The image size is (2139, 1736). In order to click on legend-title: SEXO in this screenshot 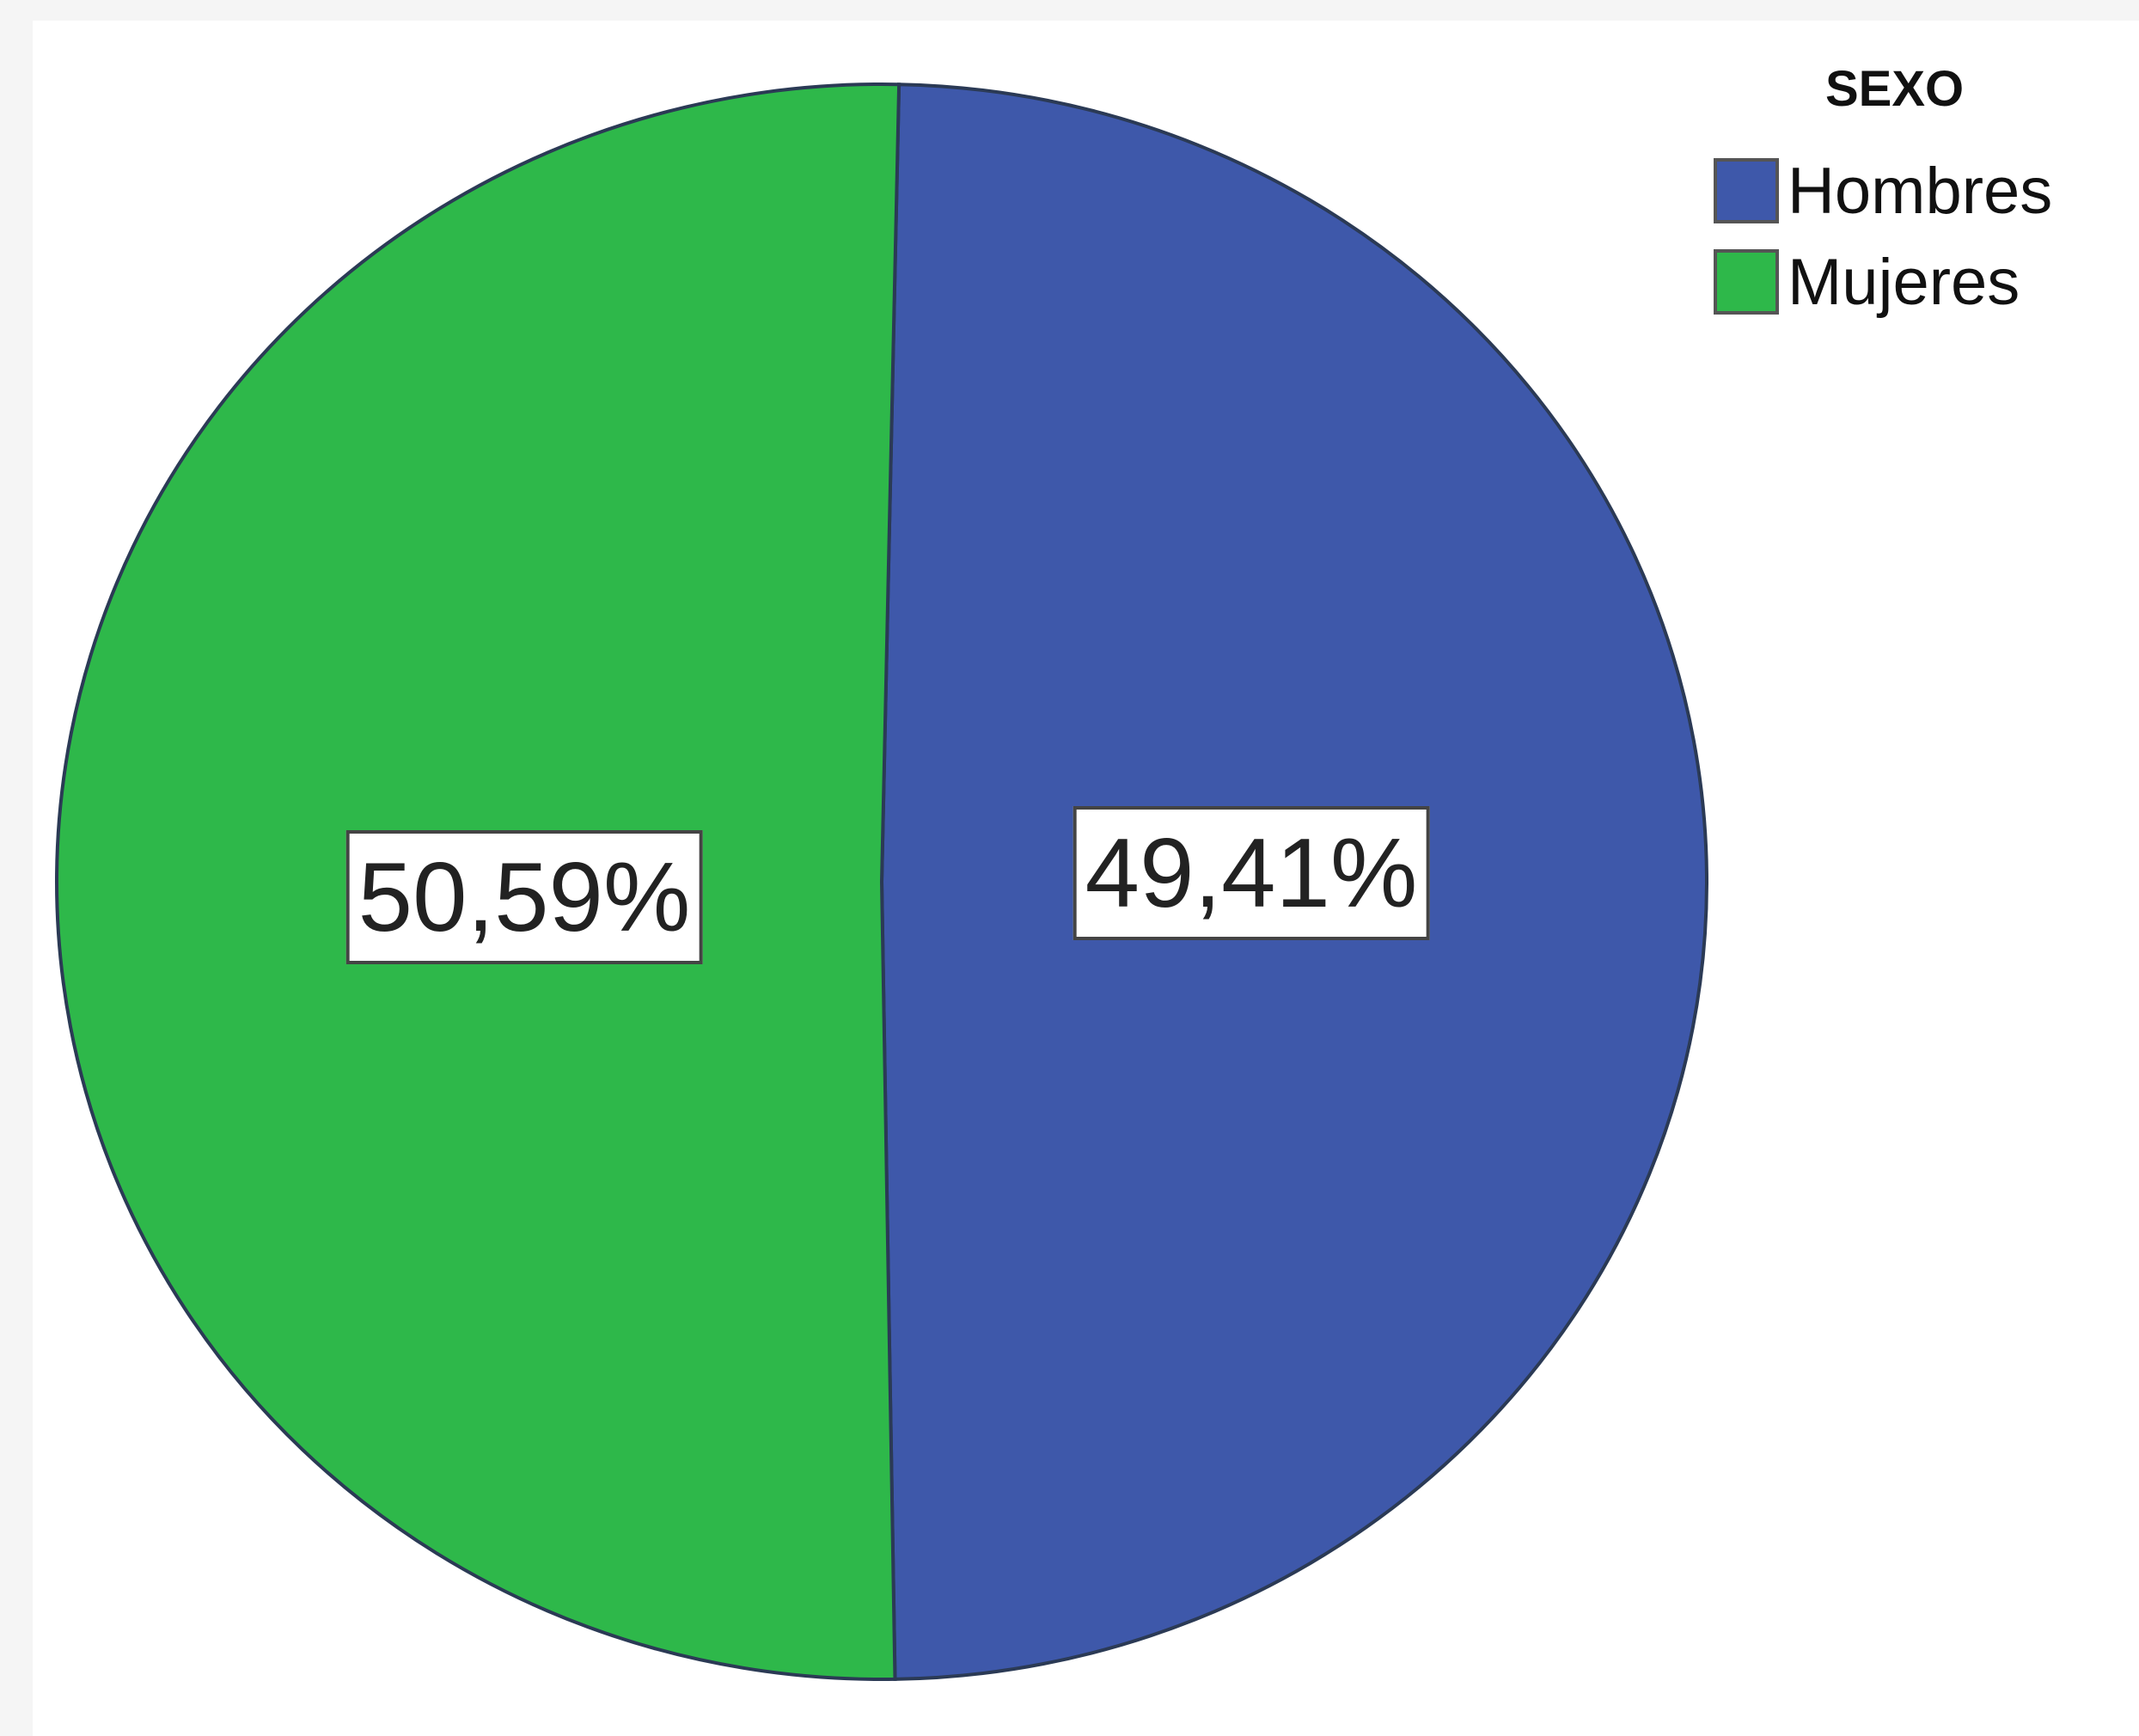, I will do `click(1895, 89)`.